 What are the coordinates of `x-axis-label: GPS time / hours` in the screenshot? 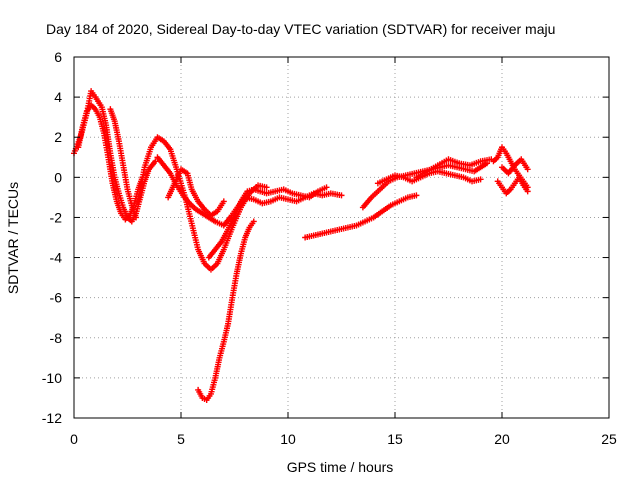 It's located at (340, 467).